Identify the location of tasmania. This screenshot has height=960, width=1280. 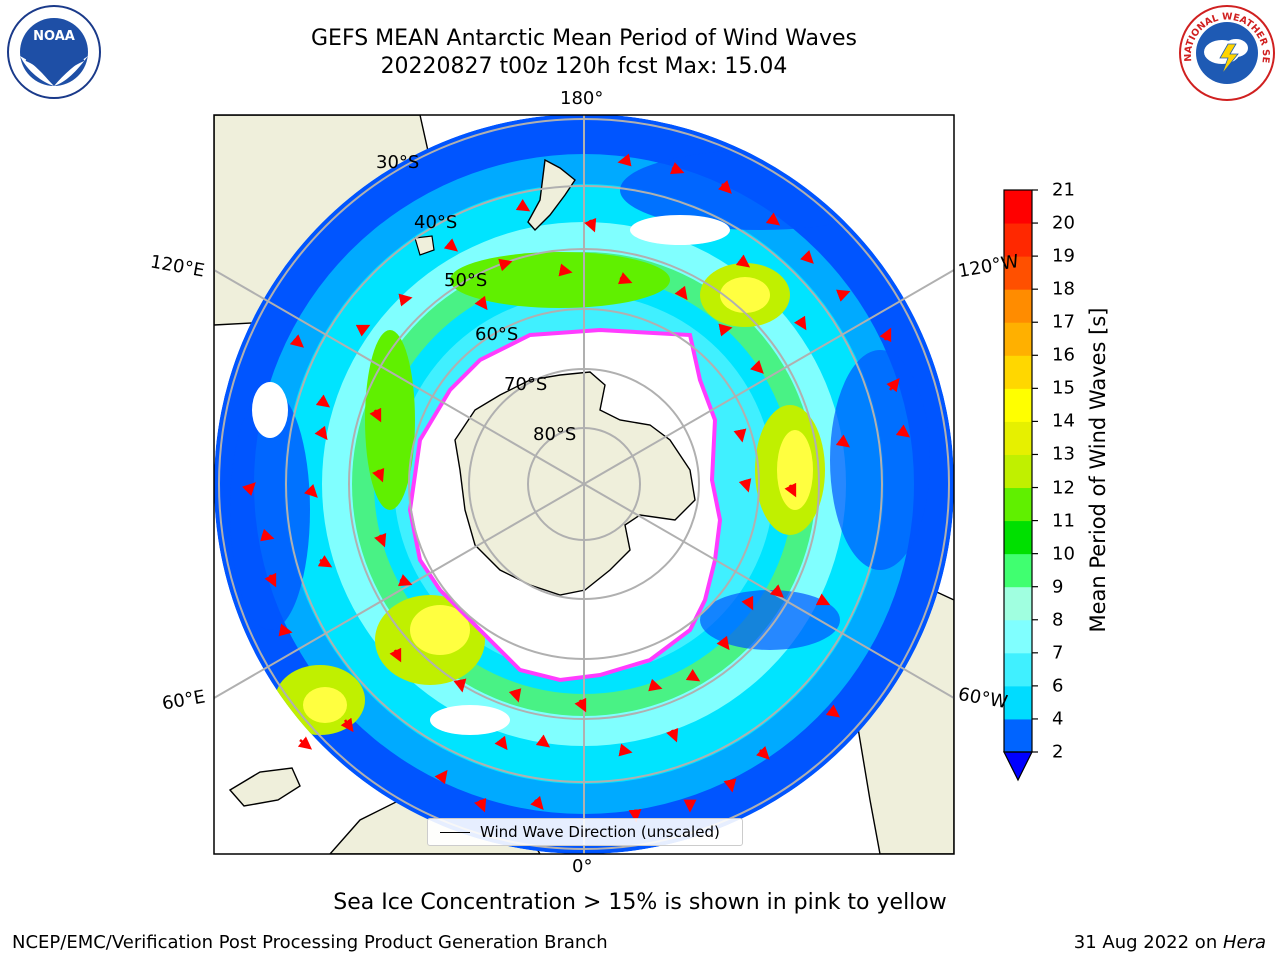
(424, 245).